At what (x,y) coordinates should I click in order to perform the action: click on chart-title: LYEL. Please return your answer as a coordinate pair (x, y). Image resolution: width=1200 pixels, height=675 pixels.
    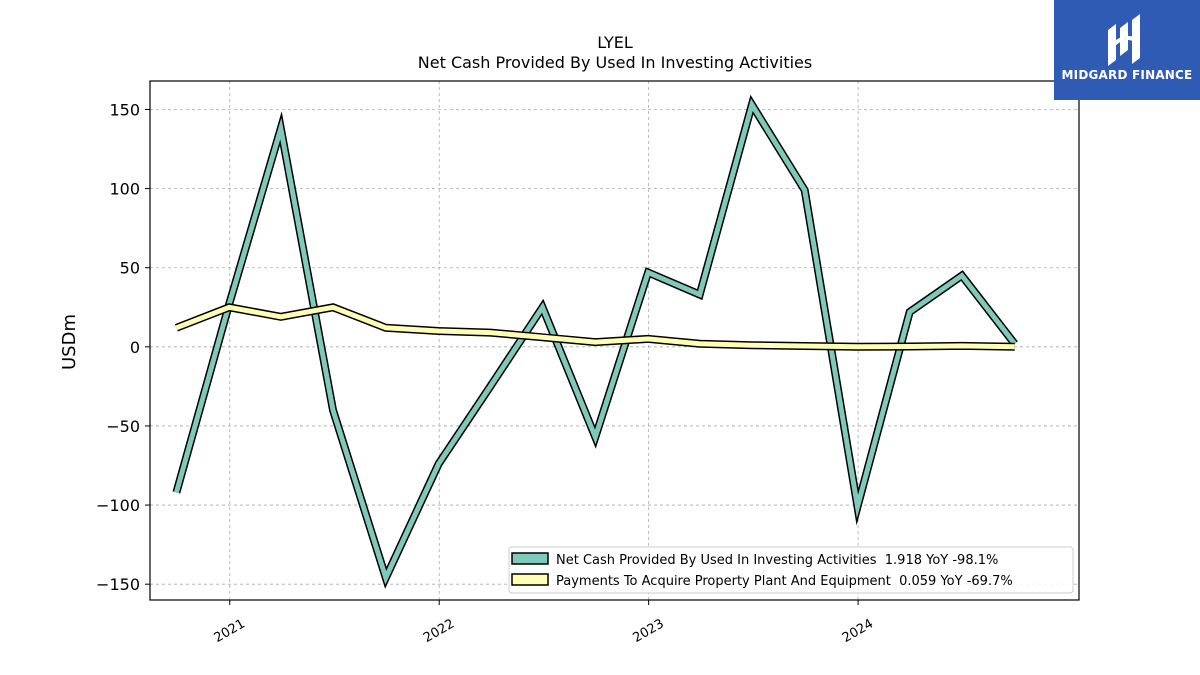
    Looking at the image, I should click on (615, 42).